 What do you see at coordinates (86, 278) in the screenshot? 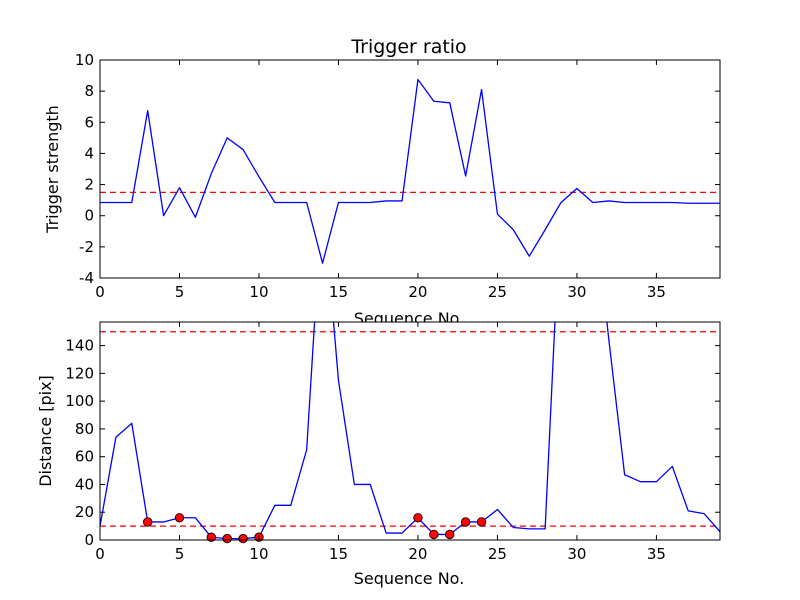
I see `y-tick-label: -4` at bounding box center [86, 278].